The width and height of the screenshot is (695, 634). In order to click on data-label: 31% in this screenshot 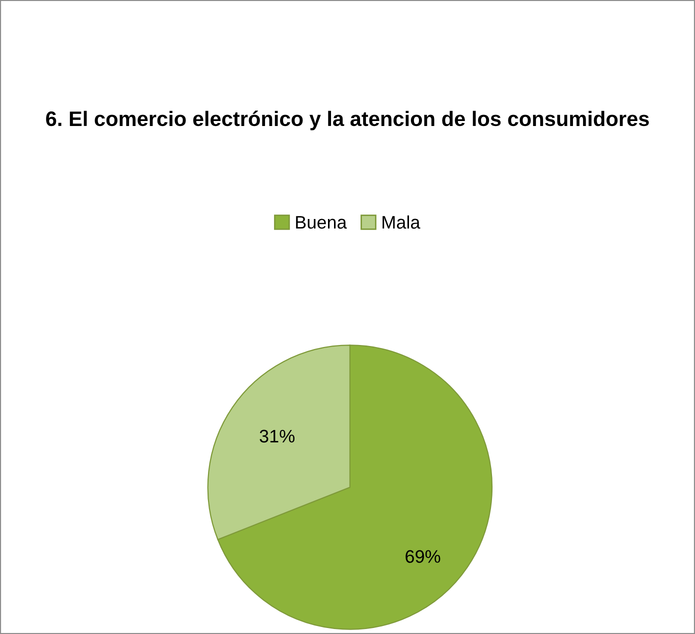, I will do `click(277, 436)`.